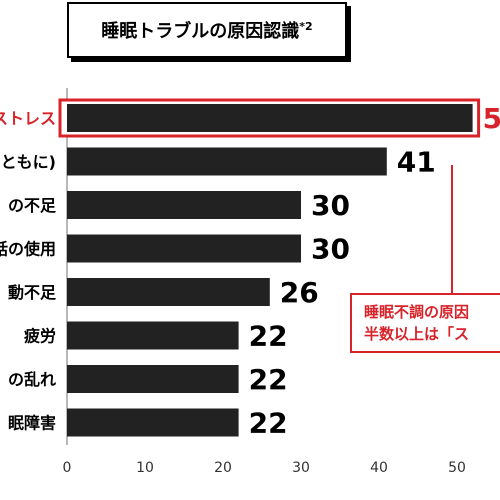  What do you see at coordinates (416, 162) in the screenshot?
I see `value-label: 41` at bounding box center [416, 162].